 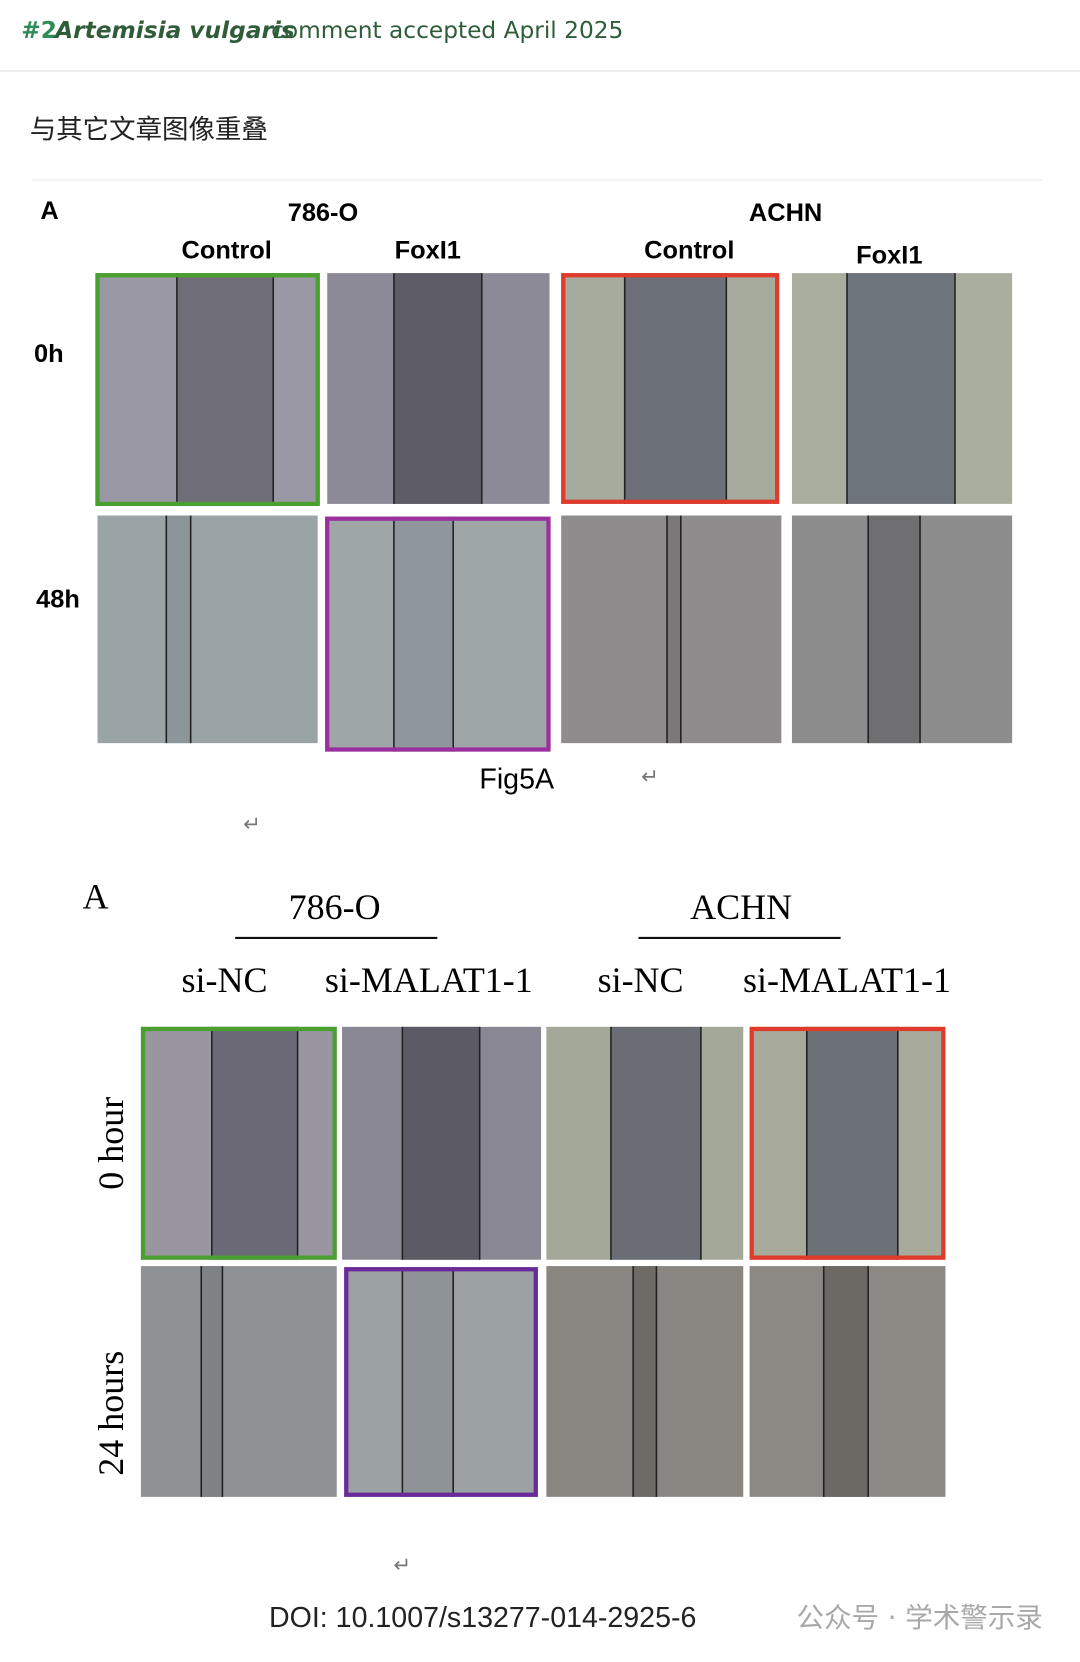 What do you see at coordinates (58, 600) in the screenshot?
I see `row-label: 48h` at bounding box center [58, 600].